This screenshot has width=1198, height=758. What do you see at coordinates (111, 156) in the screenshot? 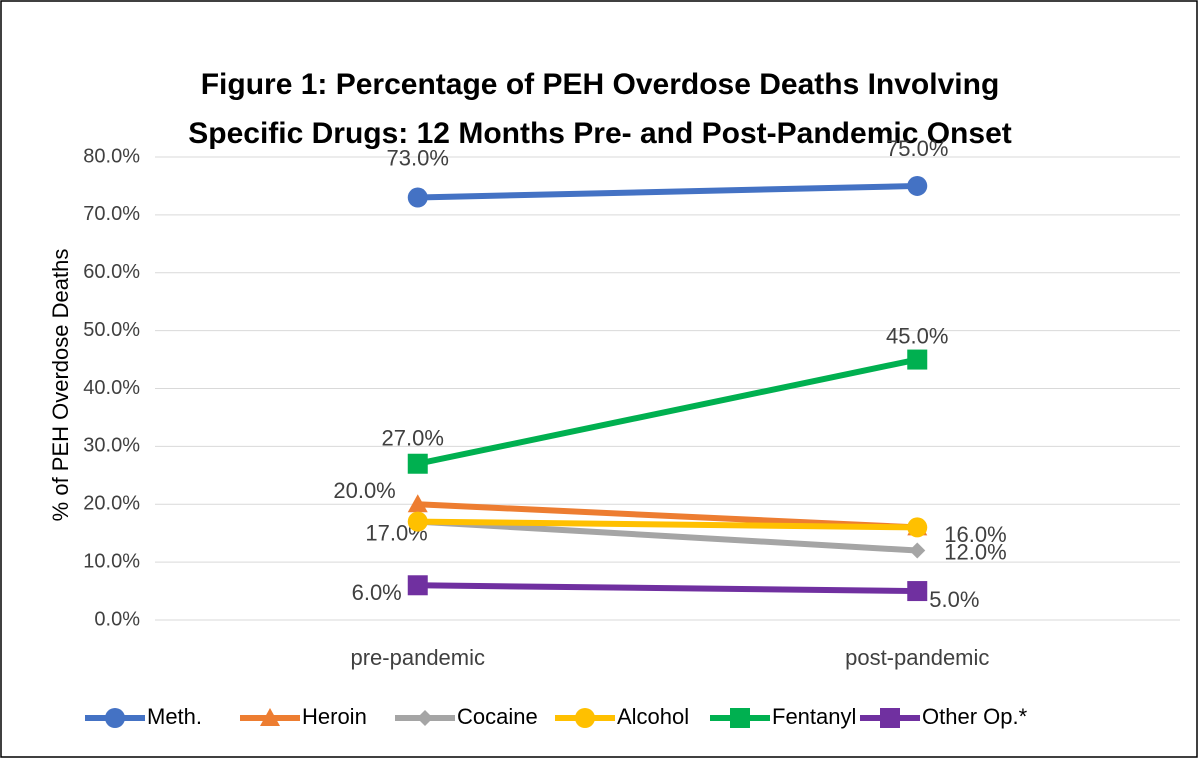
I see `y-tick-label: 80.0%` at bounding box center [111, 156].